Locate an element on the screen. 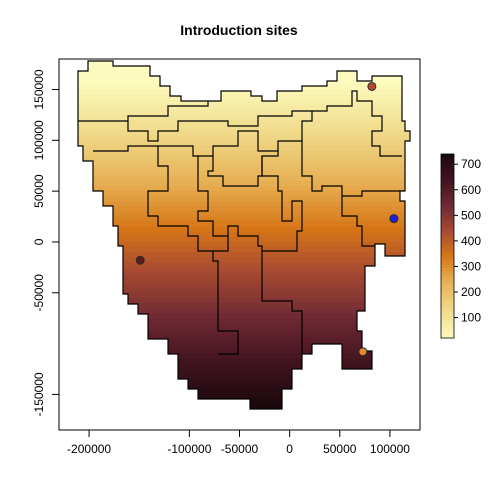 This screenshot has height=504, width=504. y-tick-label: 0 is located at coordinates (39, 241).